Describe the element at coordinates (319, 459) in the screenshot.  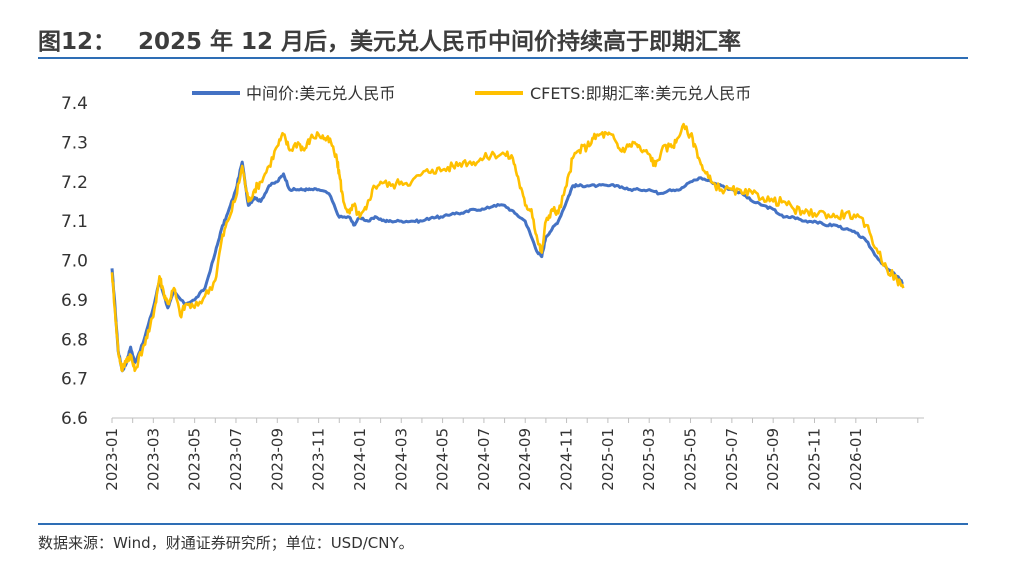
I see `x-tick-label: 2023-11` at that location.